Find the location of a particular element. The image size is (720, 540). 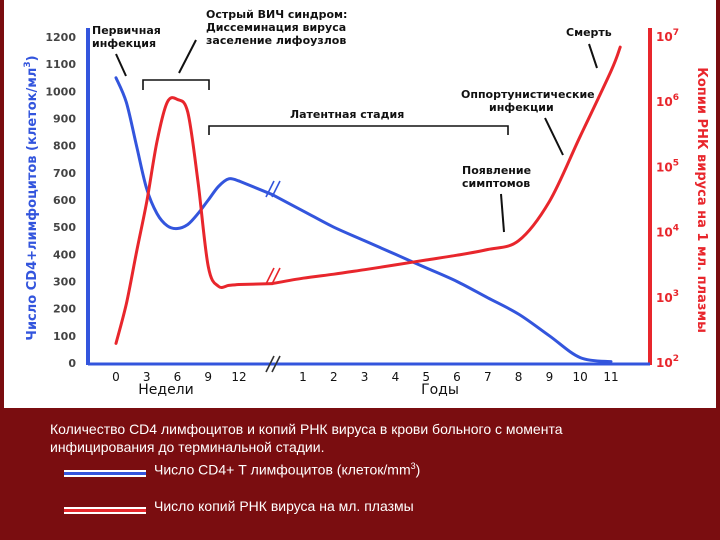

annotation-death: Смерть is located at coordinates (589, 32).